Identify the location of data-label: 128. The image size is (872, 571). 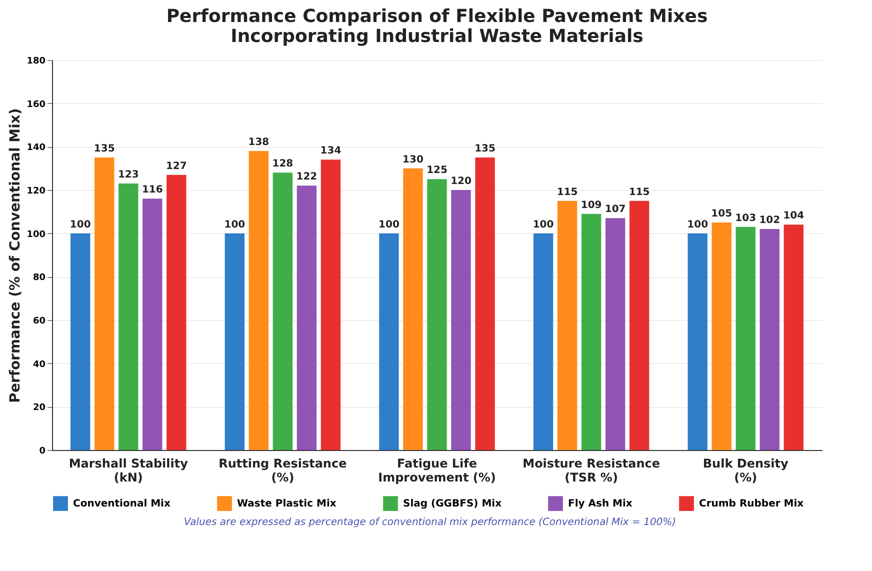
(283, 164).